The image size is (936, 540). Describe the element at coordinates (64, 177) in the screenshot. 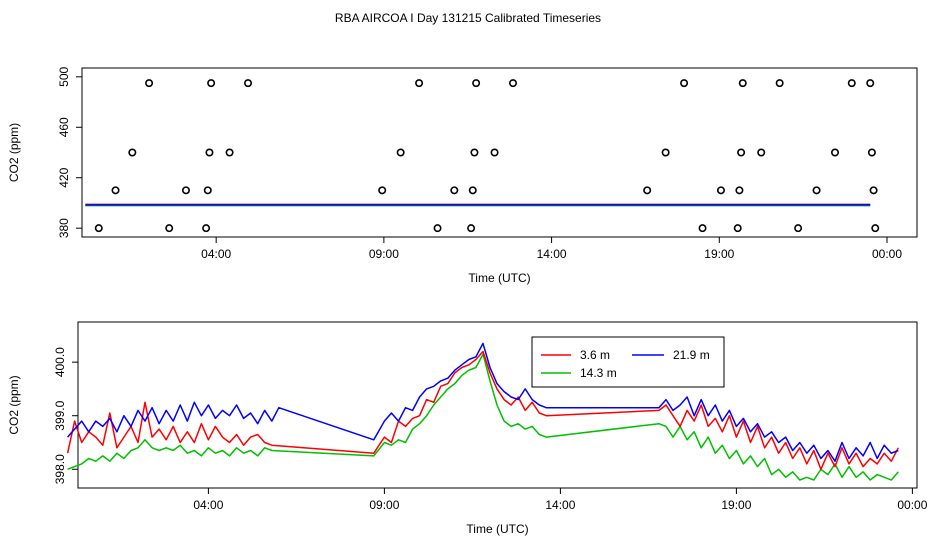

I see `y-tick-label: 420` at that location.